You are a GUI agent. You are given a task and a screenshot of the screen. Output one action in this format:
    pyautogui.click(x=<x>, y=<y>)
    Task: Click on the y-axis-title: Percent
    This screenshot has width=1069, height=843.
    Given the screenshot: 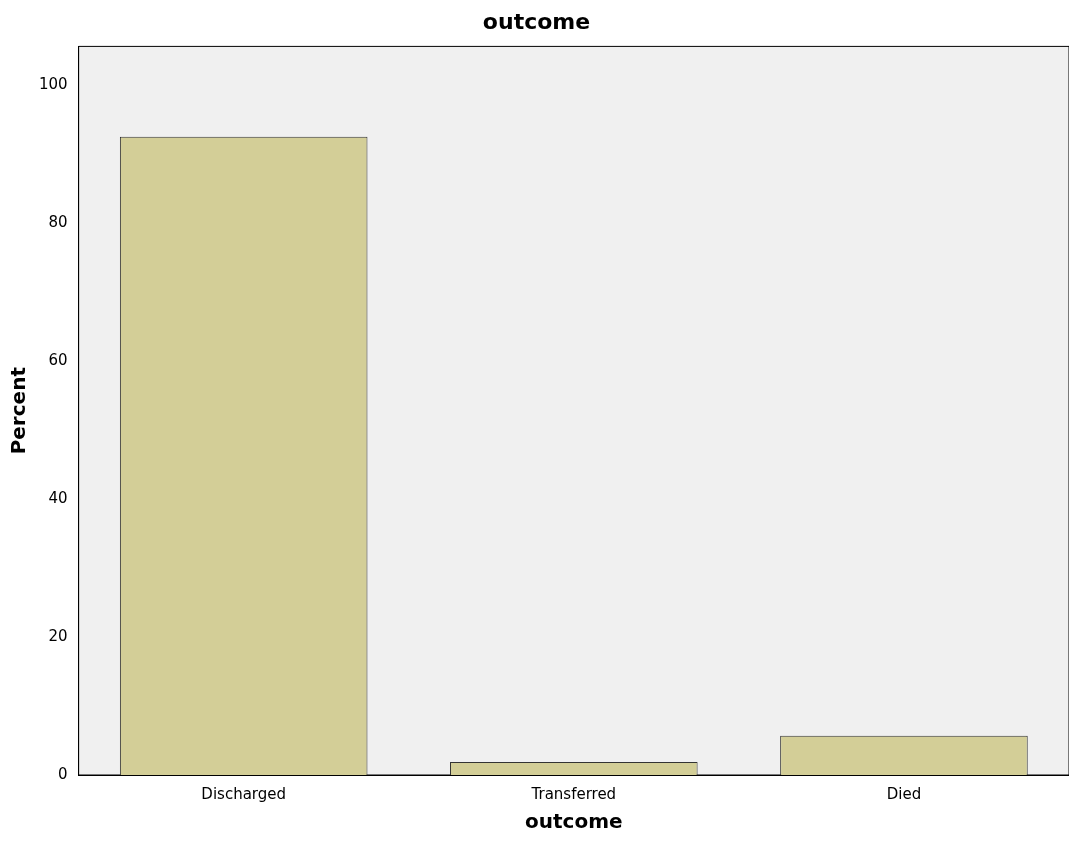 What is the action you would take?
    pyautogui.click(x=18, y=410)
    